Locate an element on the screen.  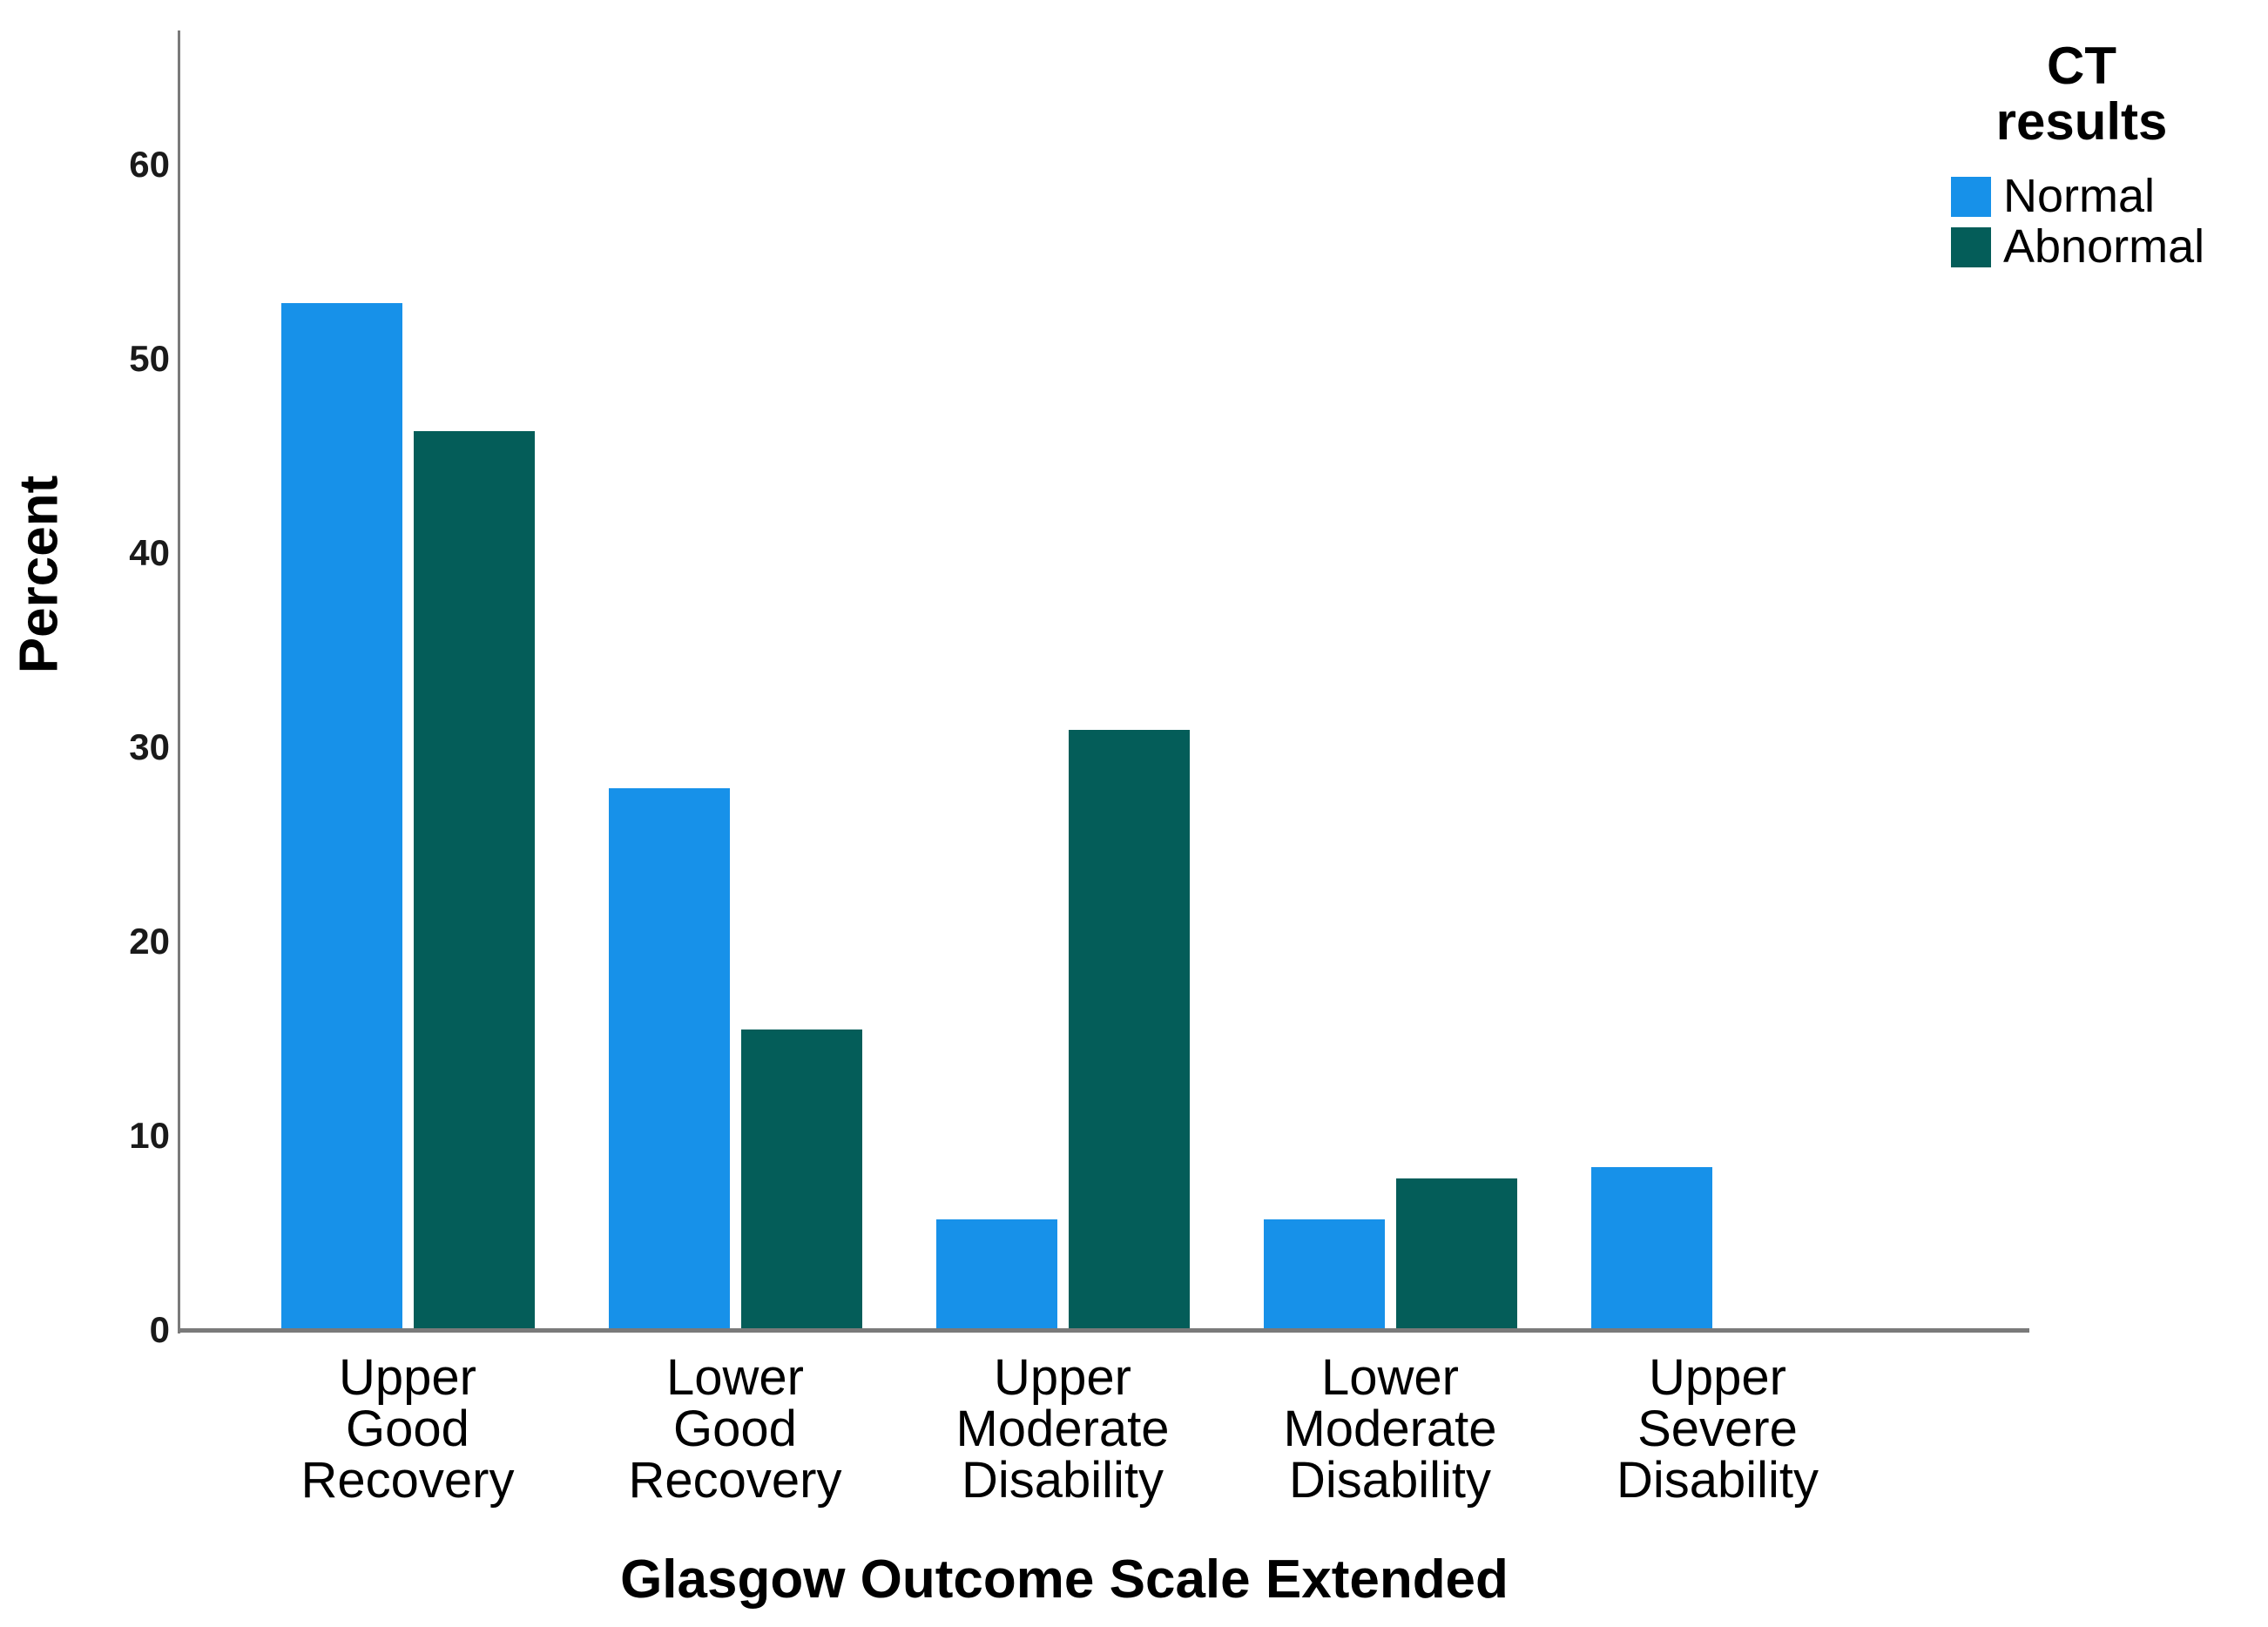
x-category-label-1: Upper Good Recovery is located at coordinates (407, 1429).